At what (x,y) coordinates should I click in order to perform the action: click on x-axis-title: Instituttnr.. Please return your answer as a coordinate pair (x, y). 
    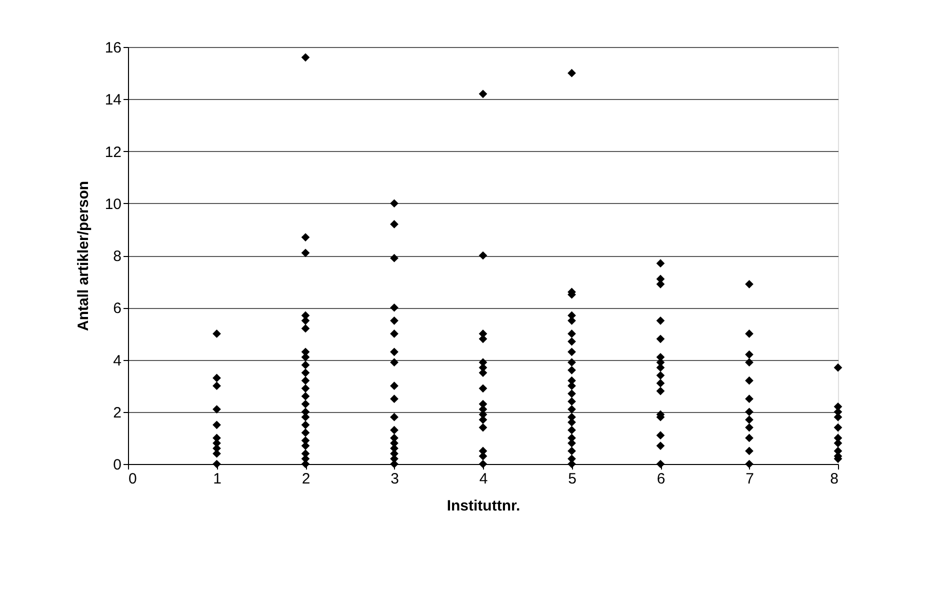
    Looking at the image, I should click on (483, 506).